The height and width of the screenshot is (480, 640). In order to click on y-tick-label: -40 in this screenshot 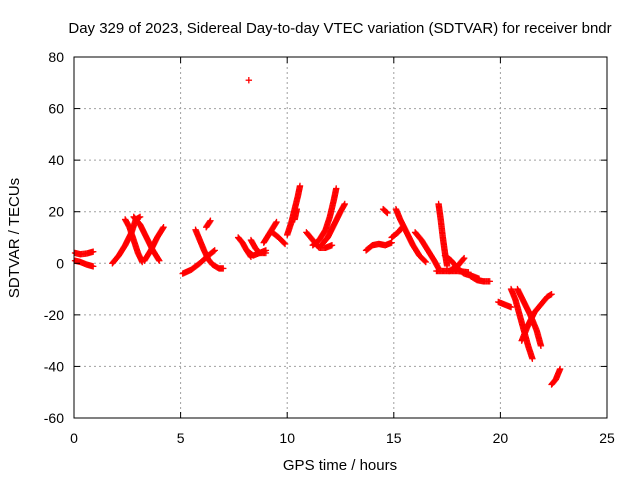, I will do `click(54, 366)`.